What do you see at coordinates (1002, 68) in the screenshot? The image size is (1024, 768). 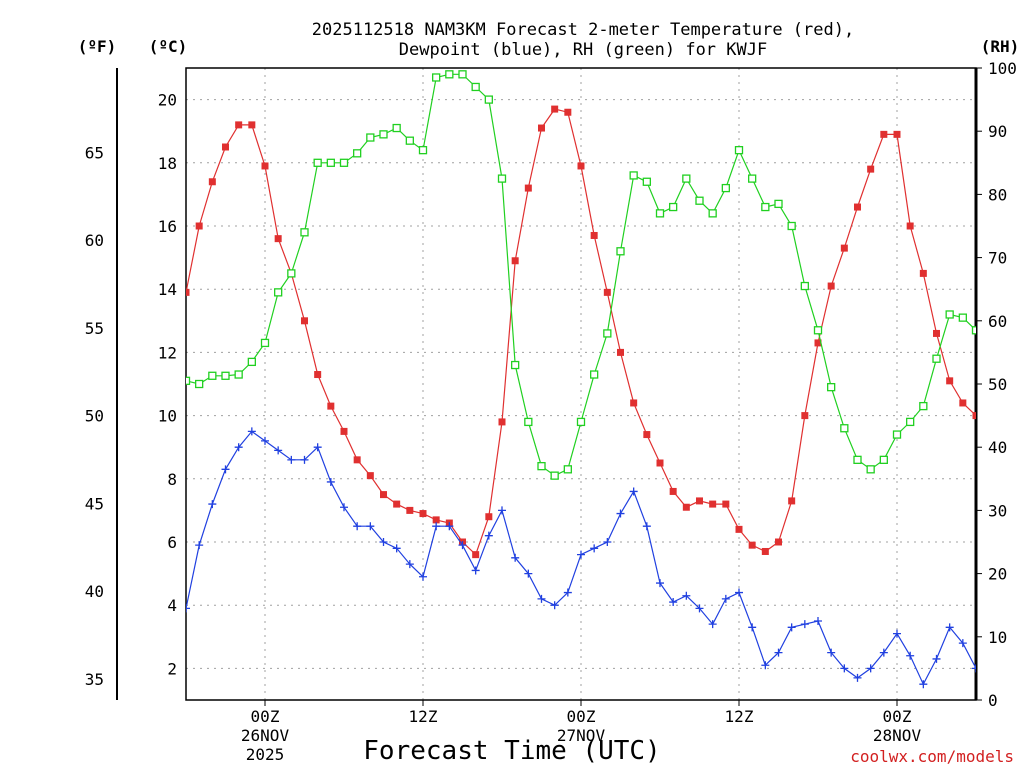 I see `rh-tick-label: 100` at bounding box center [1002, 68].